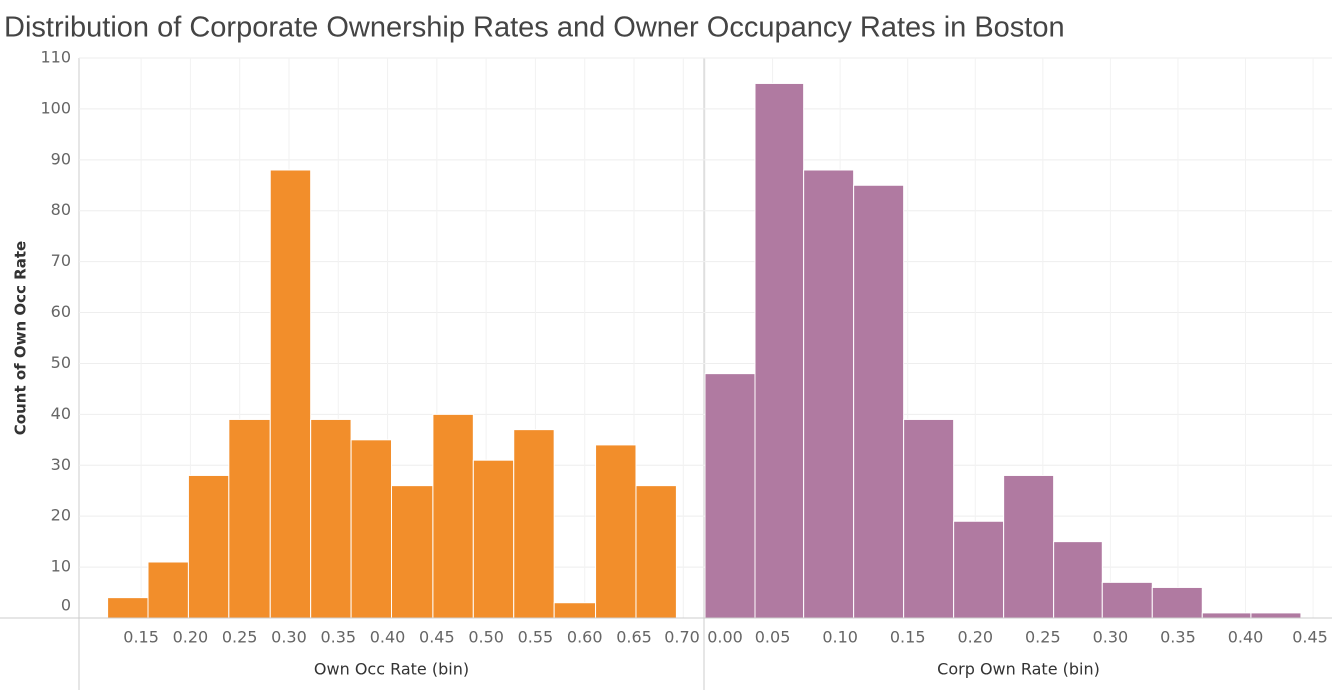 The width and height of the screenshot is (1332, 690). Describe the element at coordinates (55, 107) in the screenshot. I see `y-tick-label: 100` at that location.